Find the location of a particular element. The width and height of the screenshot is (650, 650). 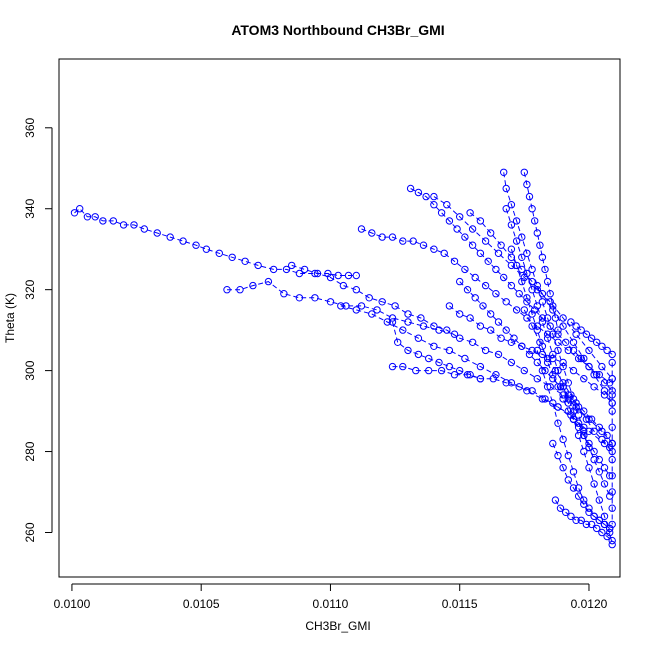

x-tick-label: 0.0100 is located at coordinates (72, 604).